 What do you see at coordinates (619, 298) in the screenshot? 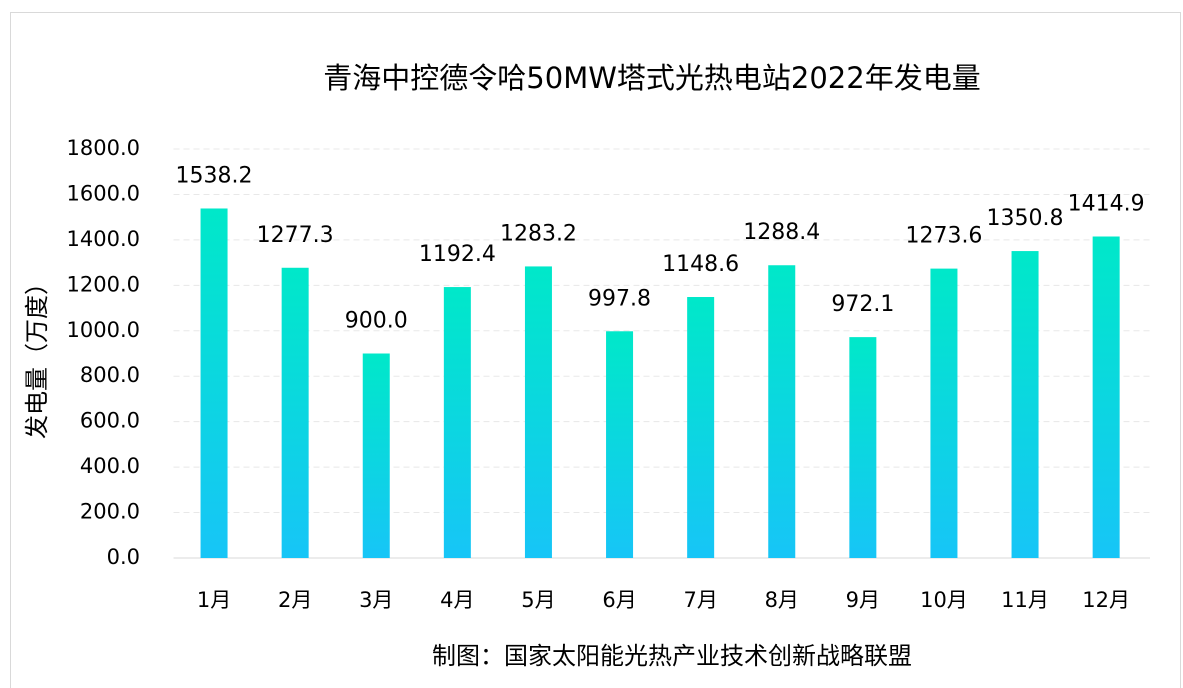
I see `value-label: 997.8` at bounding box center [619, 298].